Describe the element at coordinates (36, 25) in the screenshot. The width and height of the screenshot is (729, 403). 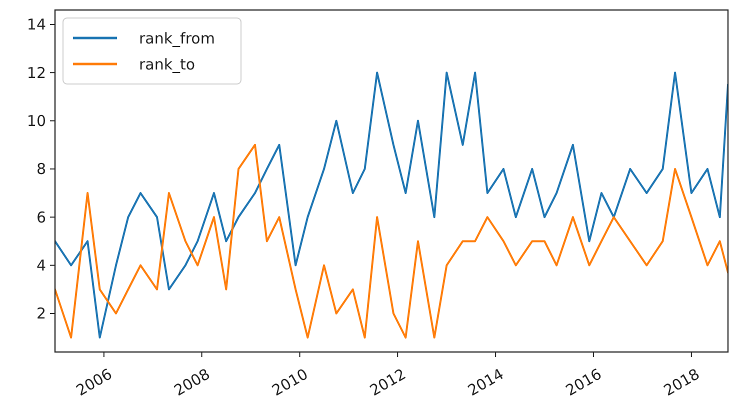
I see `y-tick-label: 14` at that location.